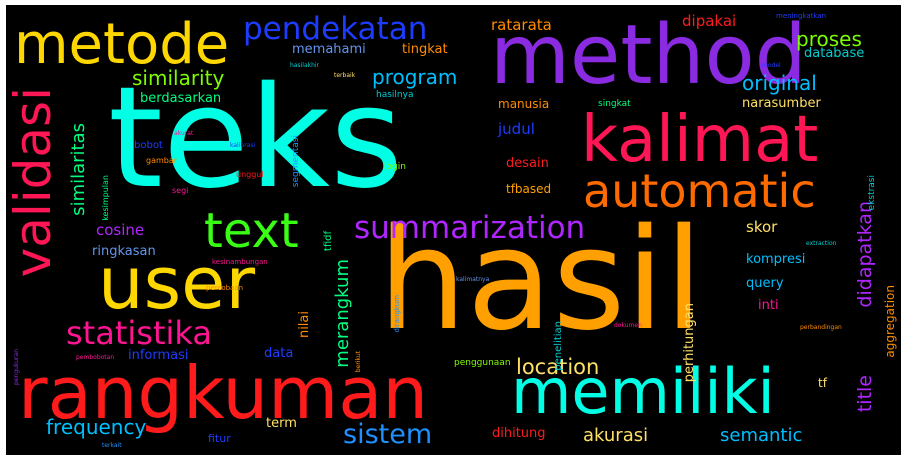  What do you see at coordinates (358, 362) in the screenshot?
I see `word-berikut: berikut` at bounding box center [358, 362].